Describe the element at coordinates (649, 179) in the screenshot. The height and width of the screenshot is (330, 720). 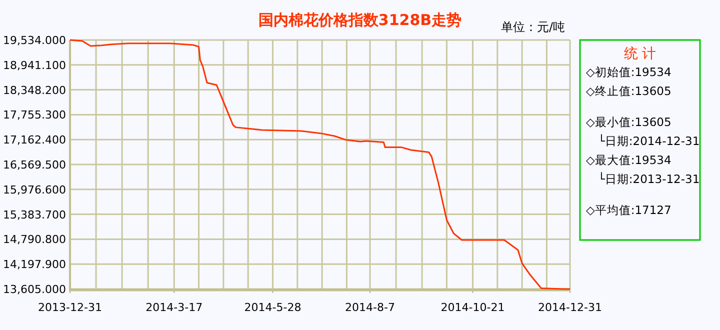
I see `stats-line: └日期:2013-12-31` at that location.